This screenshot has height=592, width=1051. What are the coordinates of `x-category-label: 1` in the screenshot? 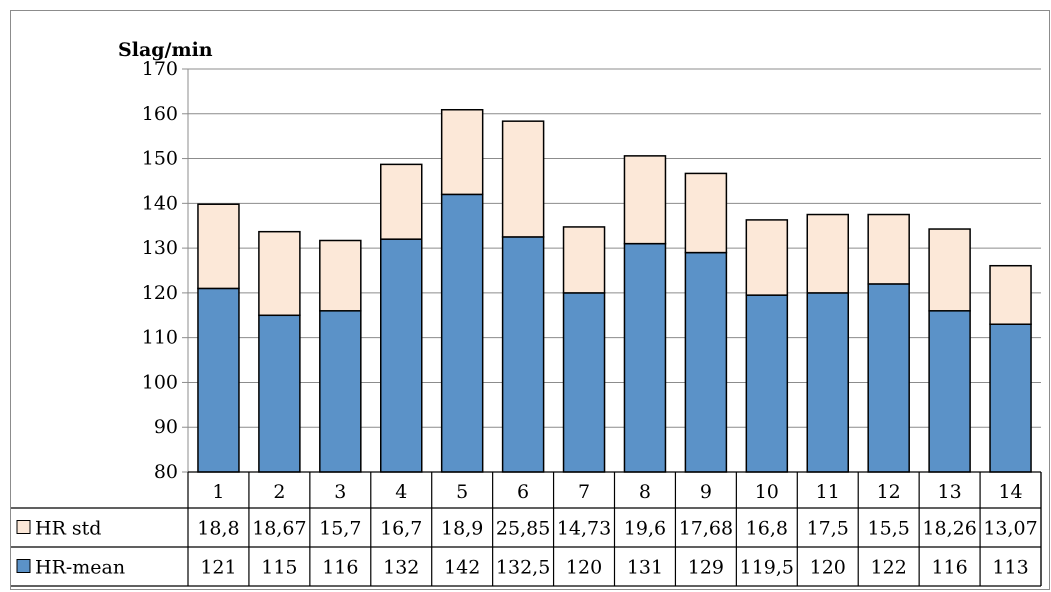 It's located at (218, 492).